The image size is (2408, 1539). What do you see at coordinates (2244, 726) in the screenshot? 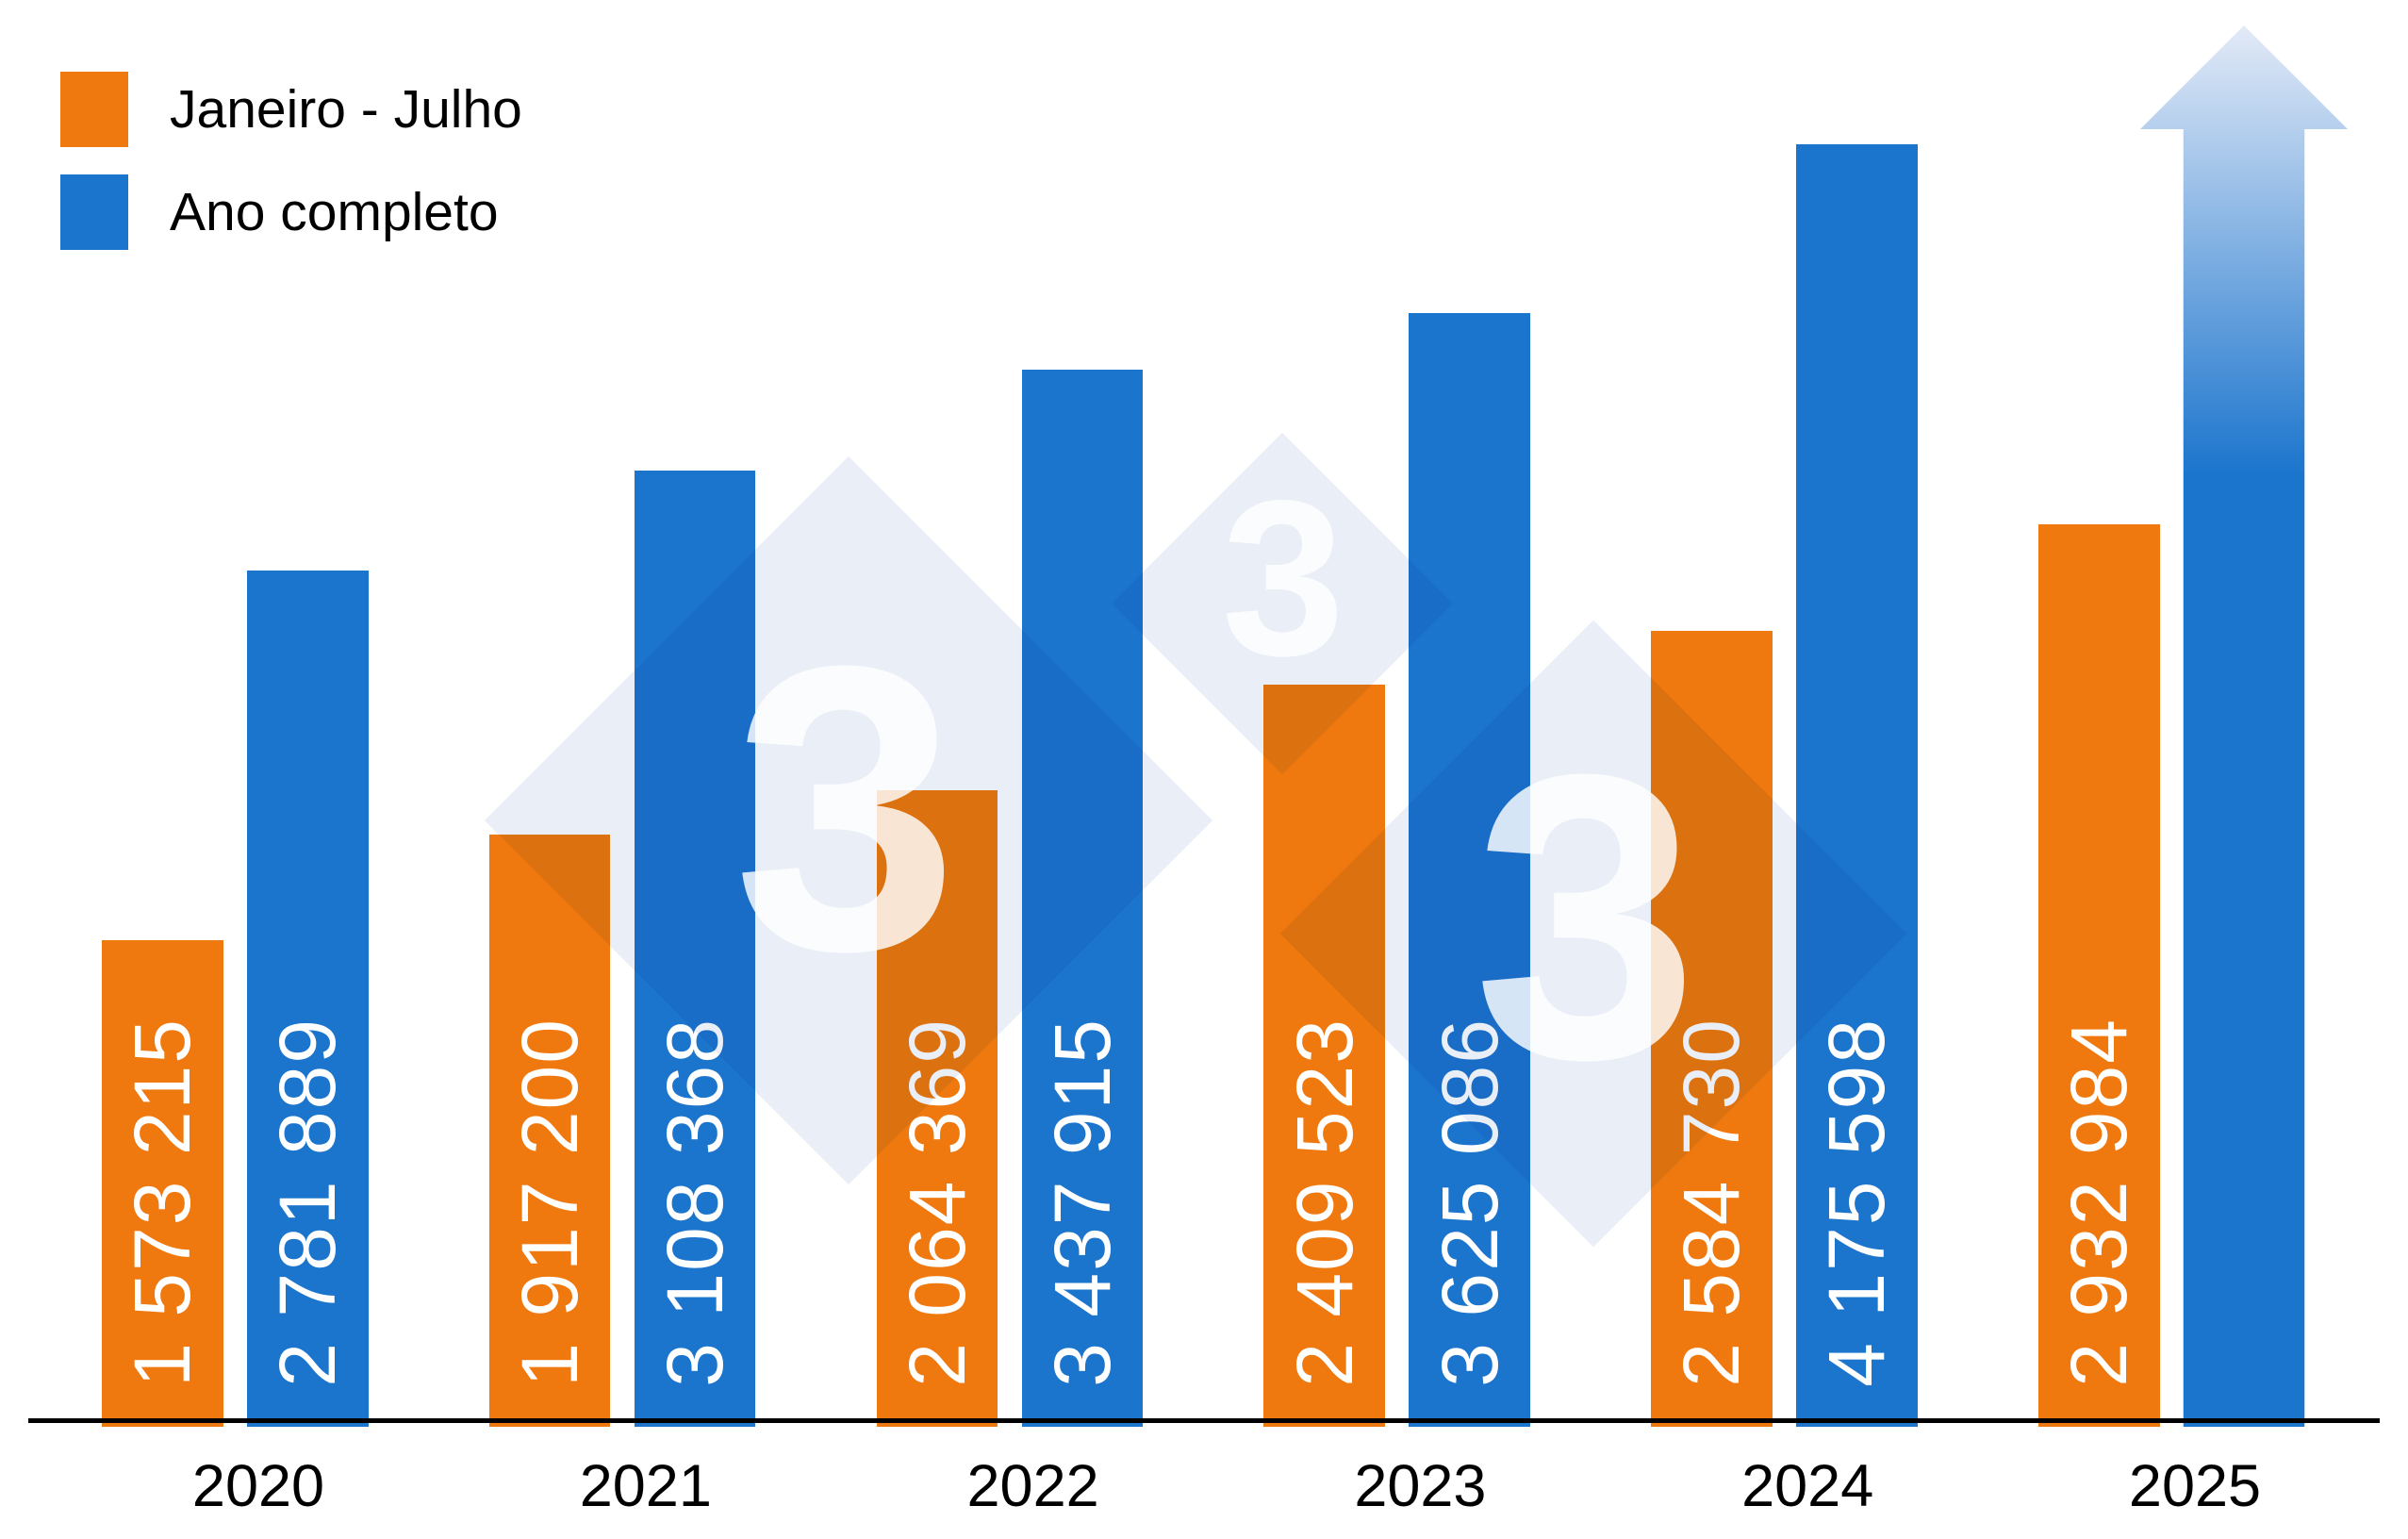
I see `projection-arrow-2025` at bounding box center [2244, 726].